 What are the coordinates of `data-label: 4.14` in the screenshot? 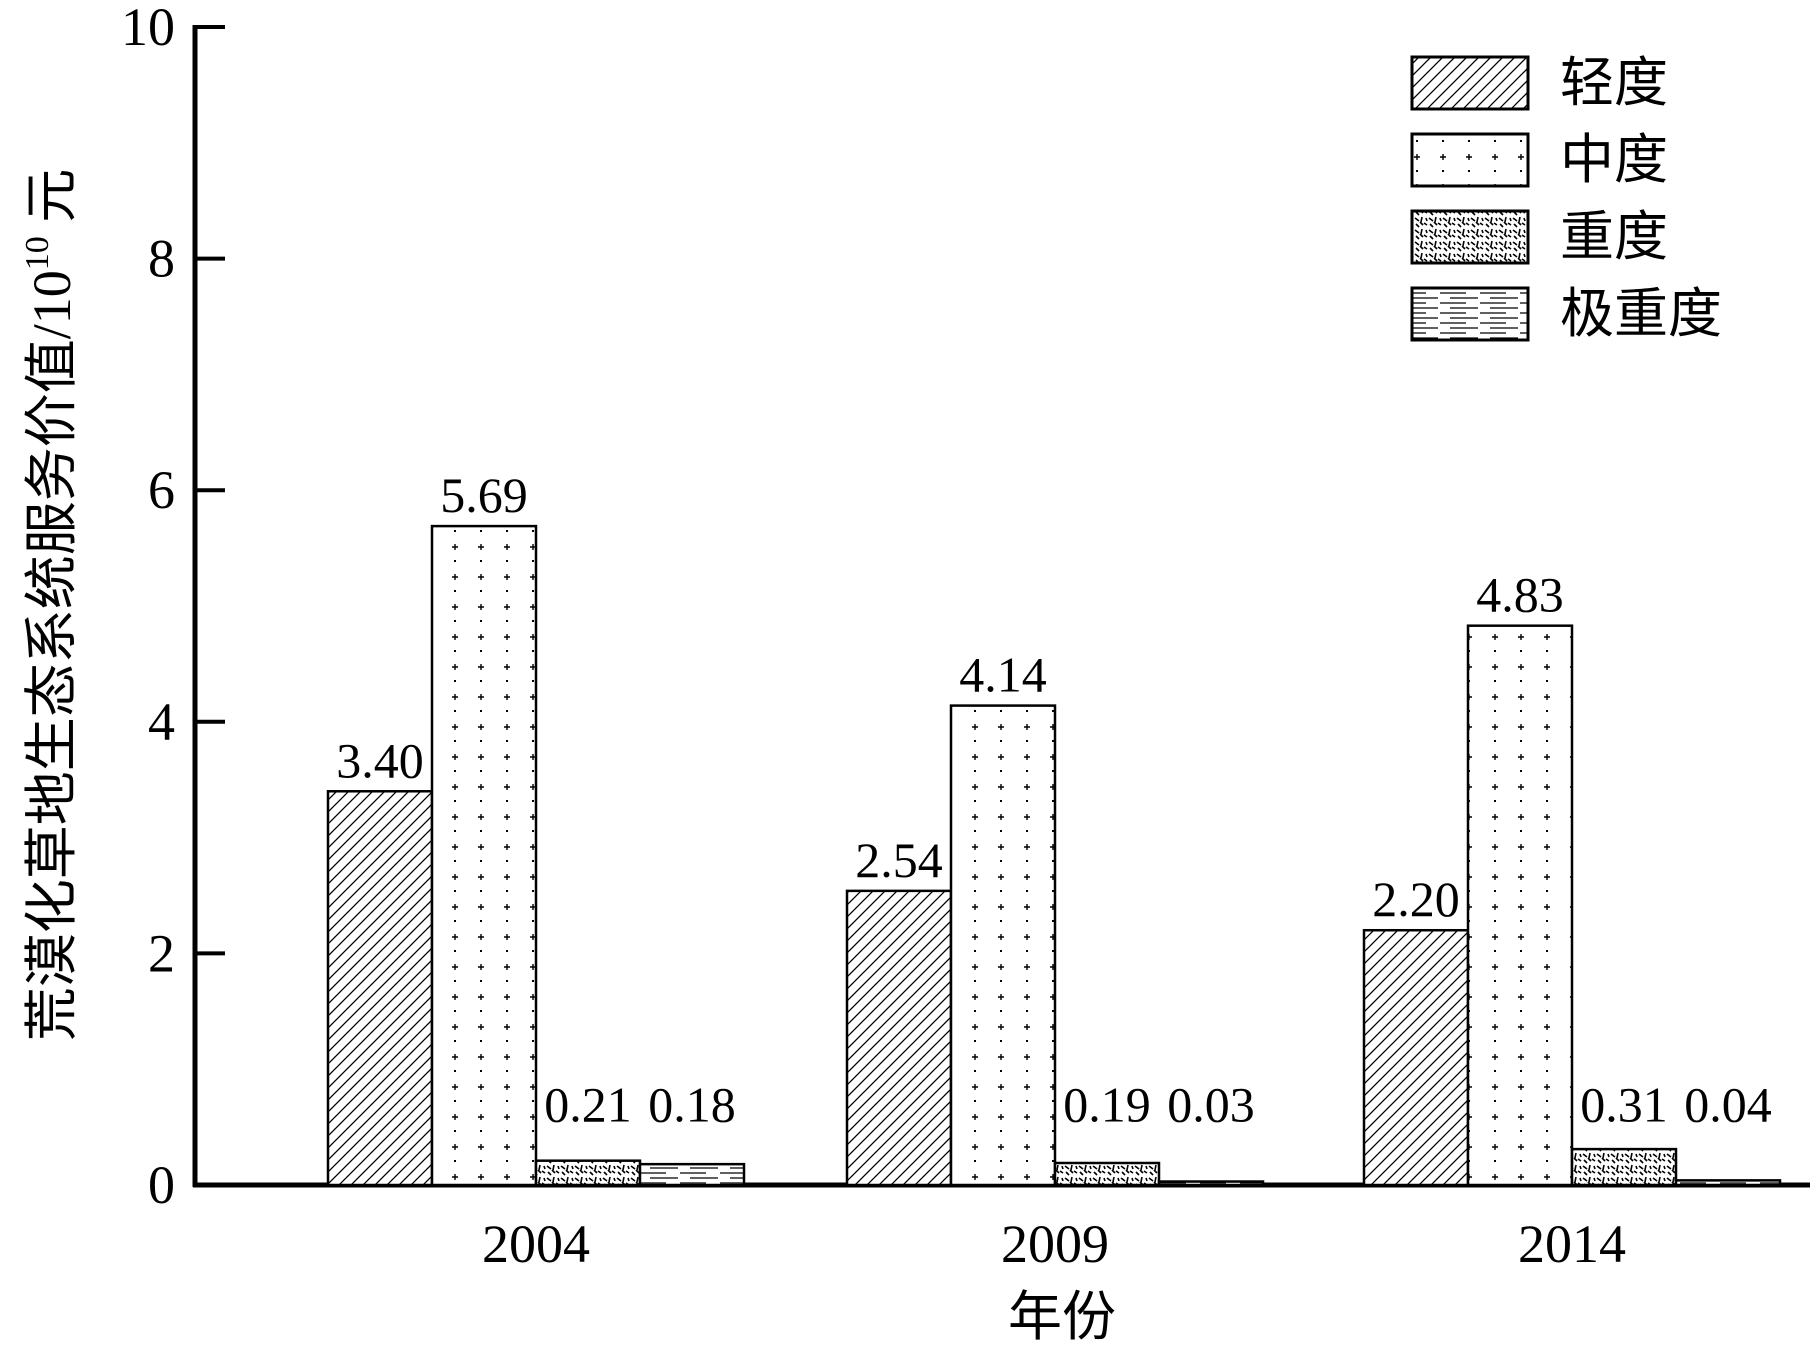 It's located at (1003, 675).